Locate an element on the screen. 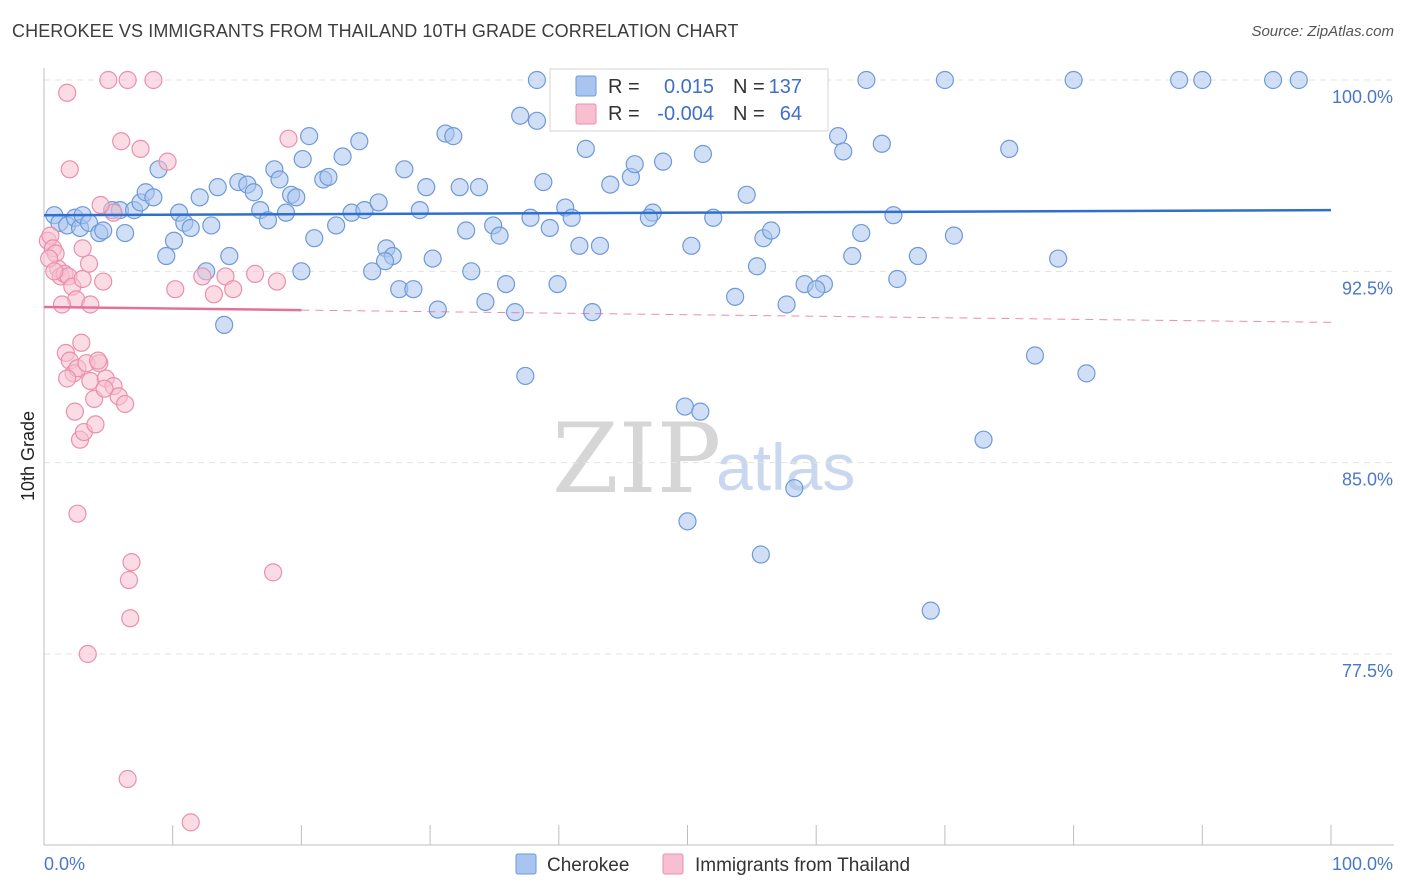 The height and width of the screenshot is (892, 1406). y-tick-label: 92.5% is located at coordinates (1367, 288).